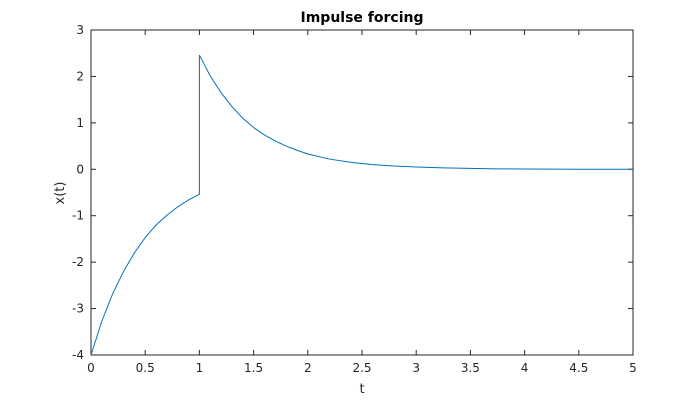  What do you see at coordinates (60, 193) in the screenshot?
I see `y-axis-title: x(t)` at bounding box center [60, 193].